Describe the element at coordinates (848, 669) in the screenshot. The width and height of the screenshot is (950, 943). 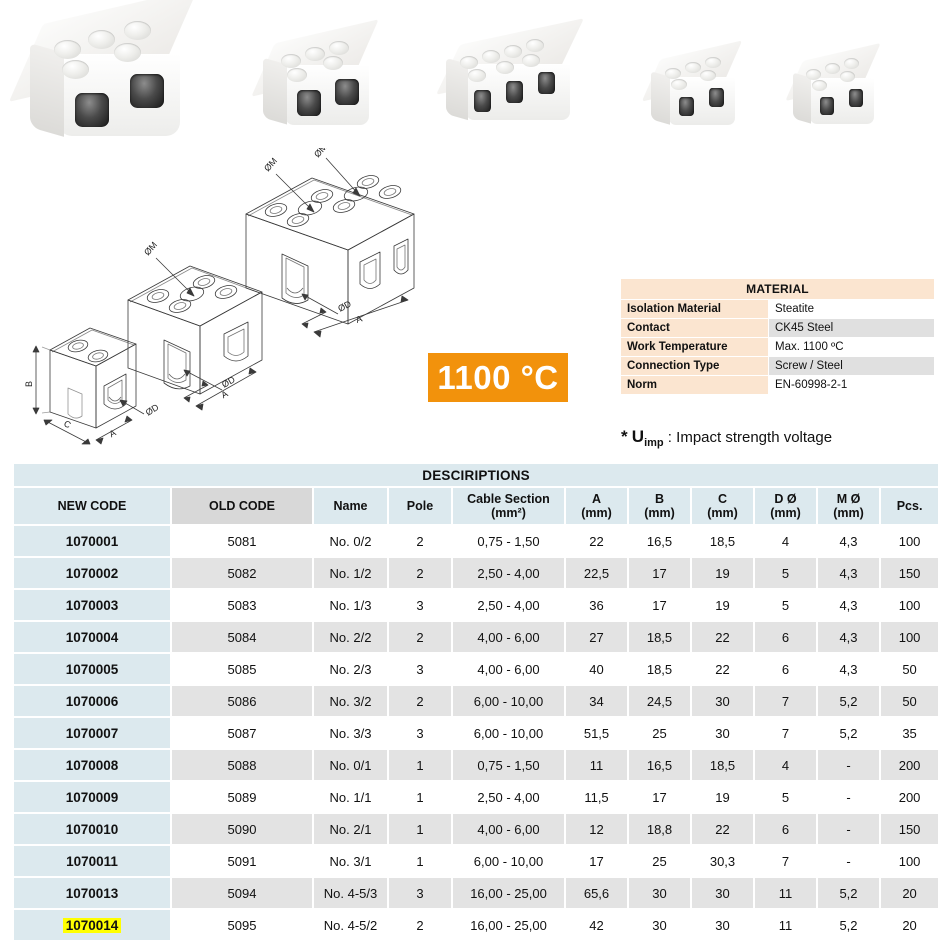
I see `cell-m-dia: 4,3` at that location.